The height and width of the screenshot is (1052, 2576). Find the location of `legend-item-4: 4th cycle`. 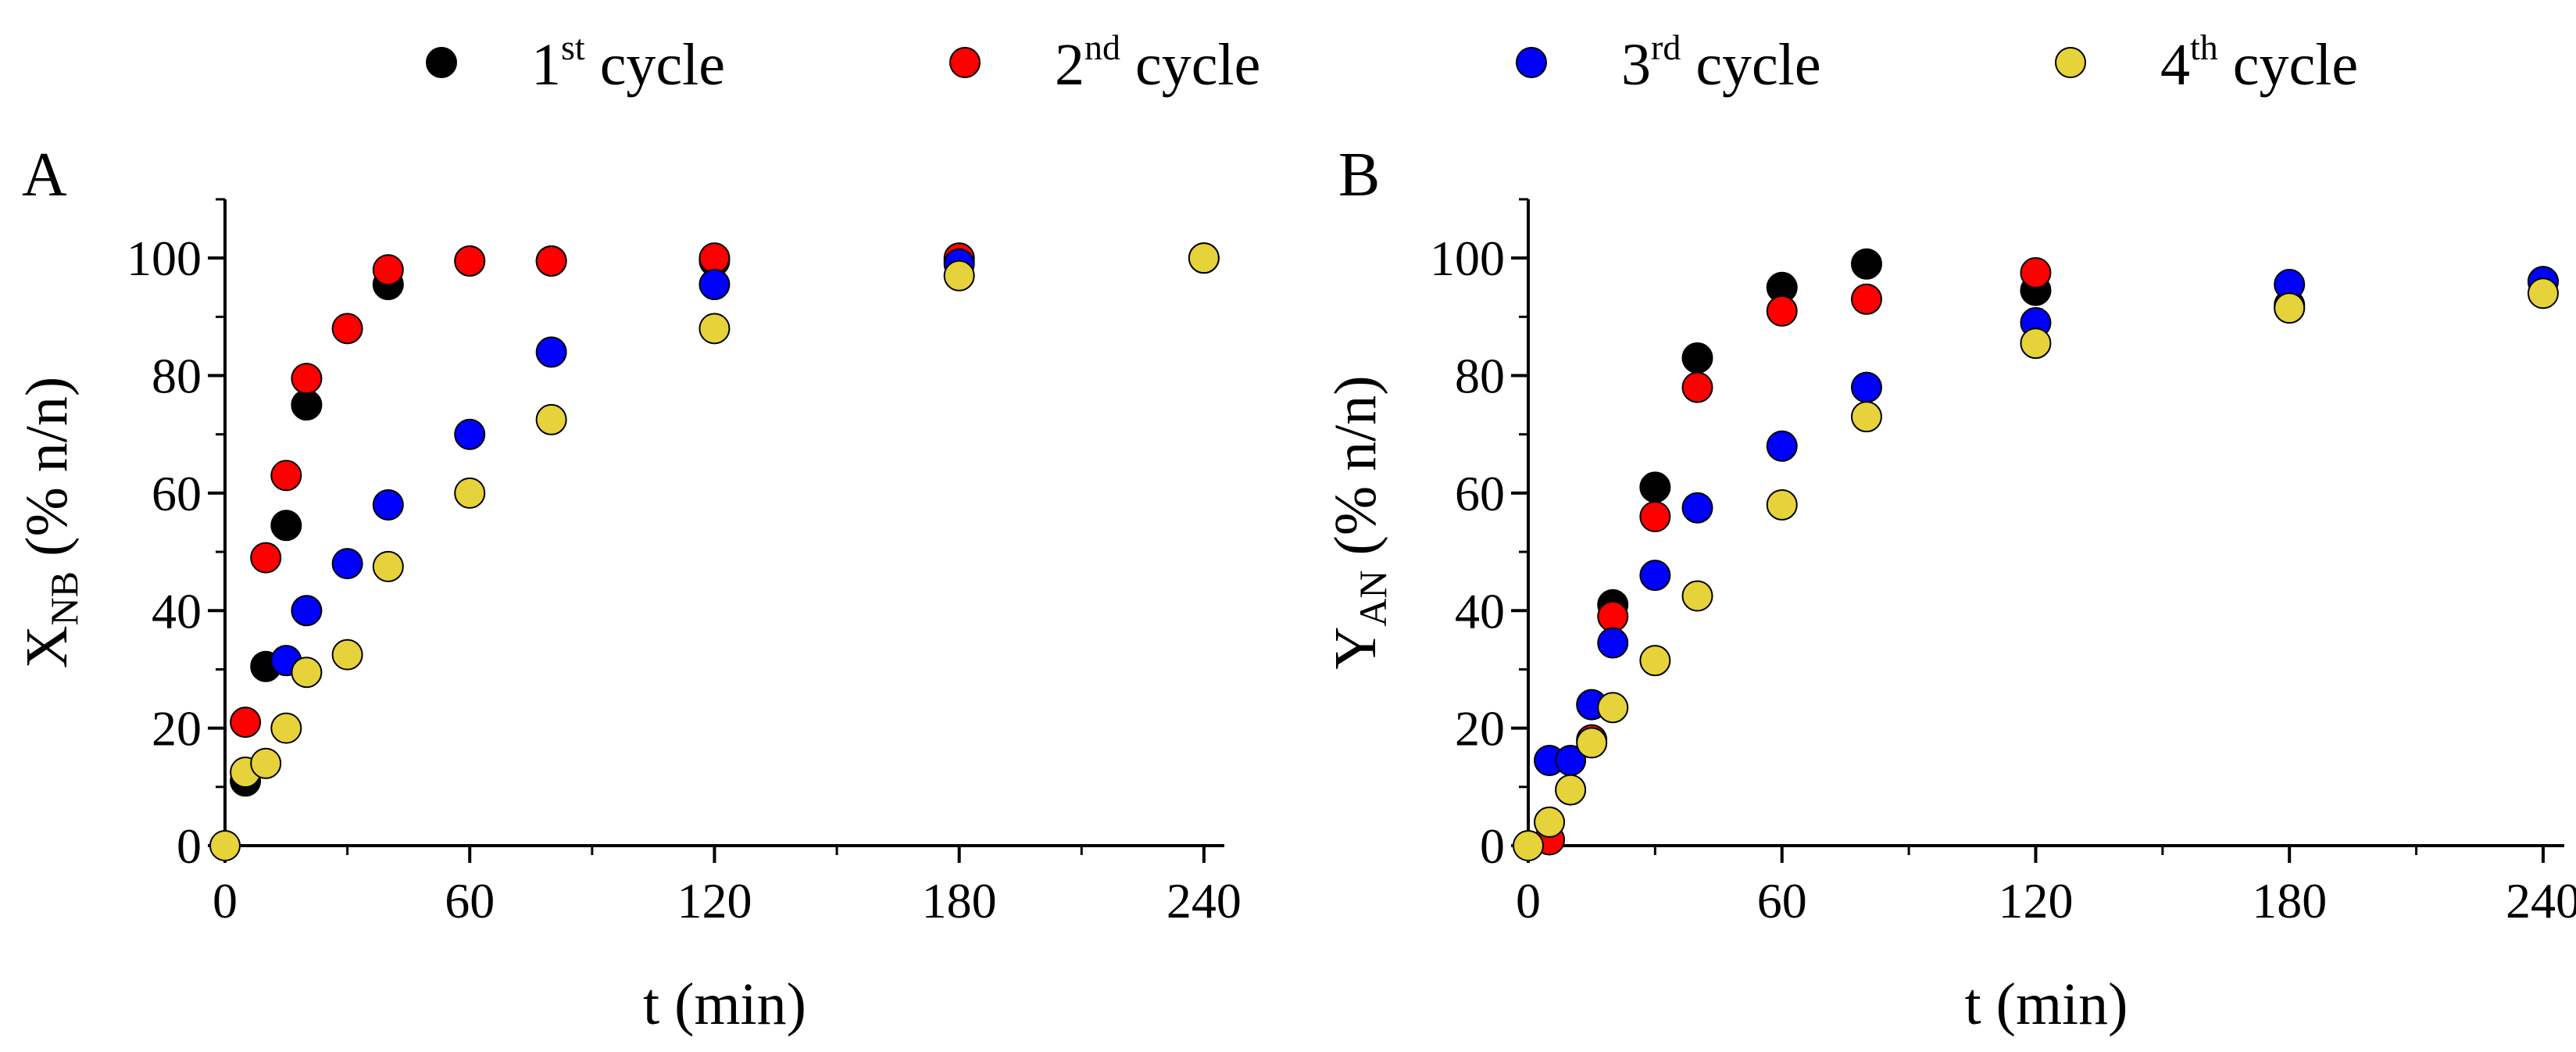

legend-item-4: 4th cycle is located at coordinates (2207, 62).